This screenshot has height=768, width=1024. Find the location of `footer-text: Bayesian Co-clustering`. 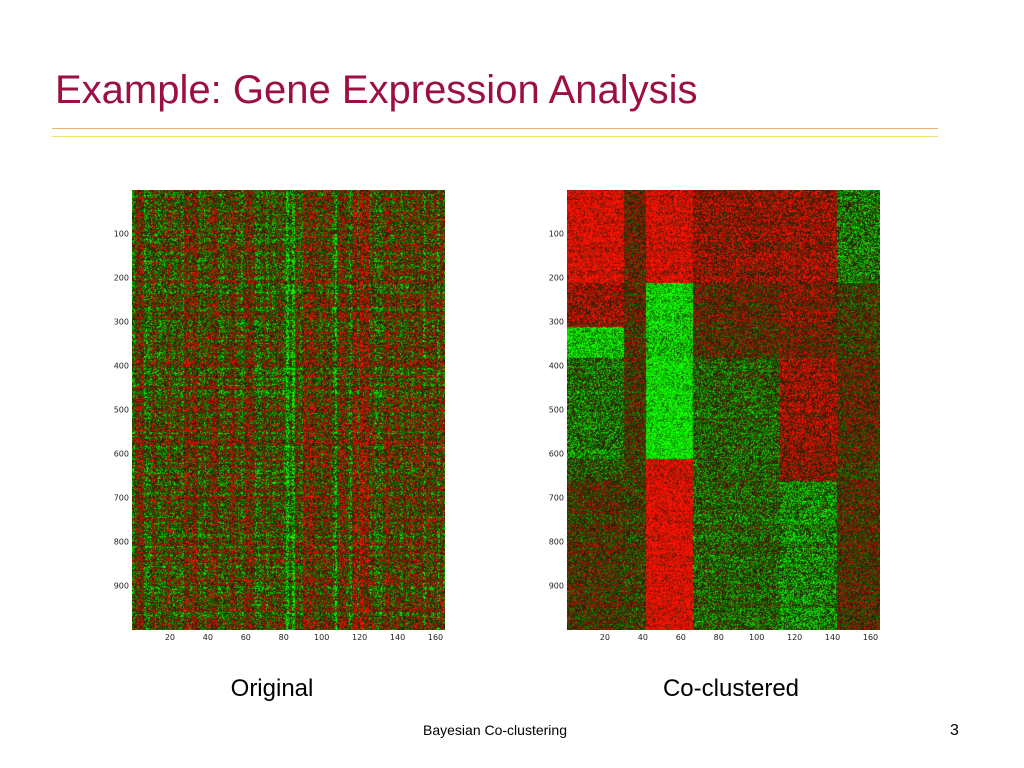

footer-text: Bayesian Co-clustering is located at coordinates (495, 730).